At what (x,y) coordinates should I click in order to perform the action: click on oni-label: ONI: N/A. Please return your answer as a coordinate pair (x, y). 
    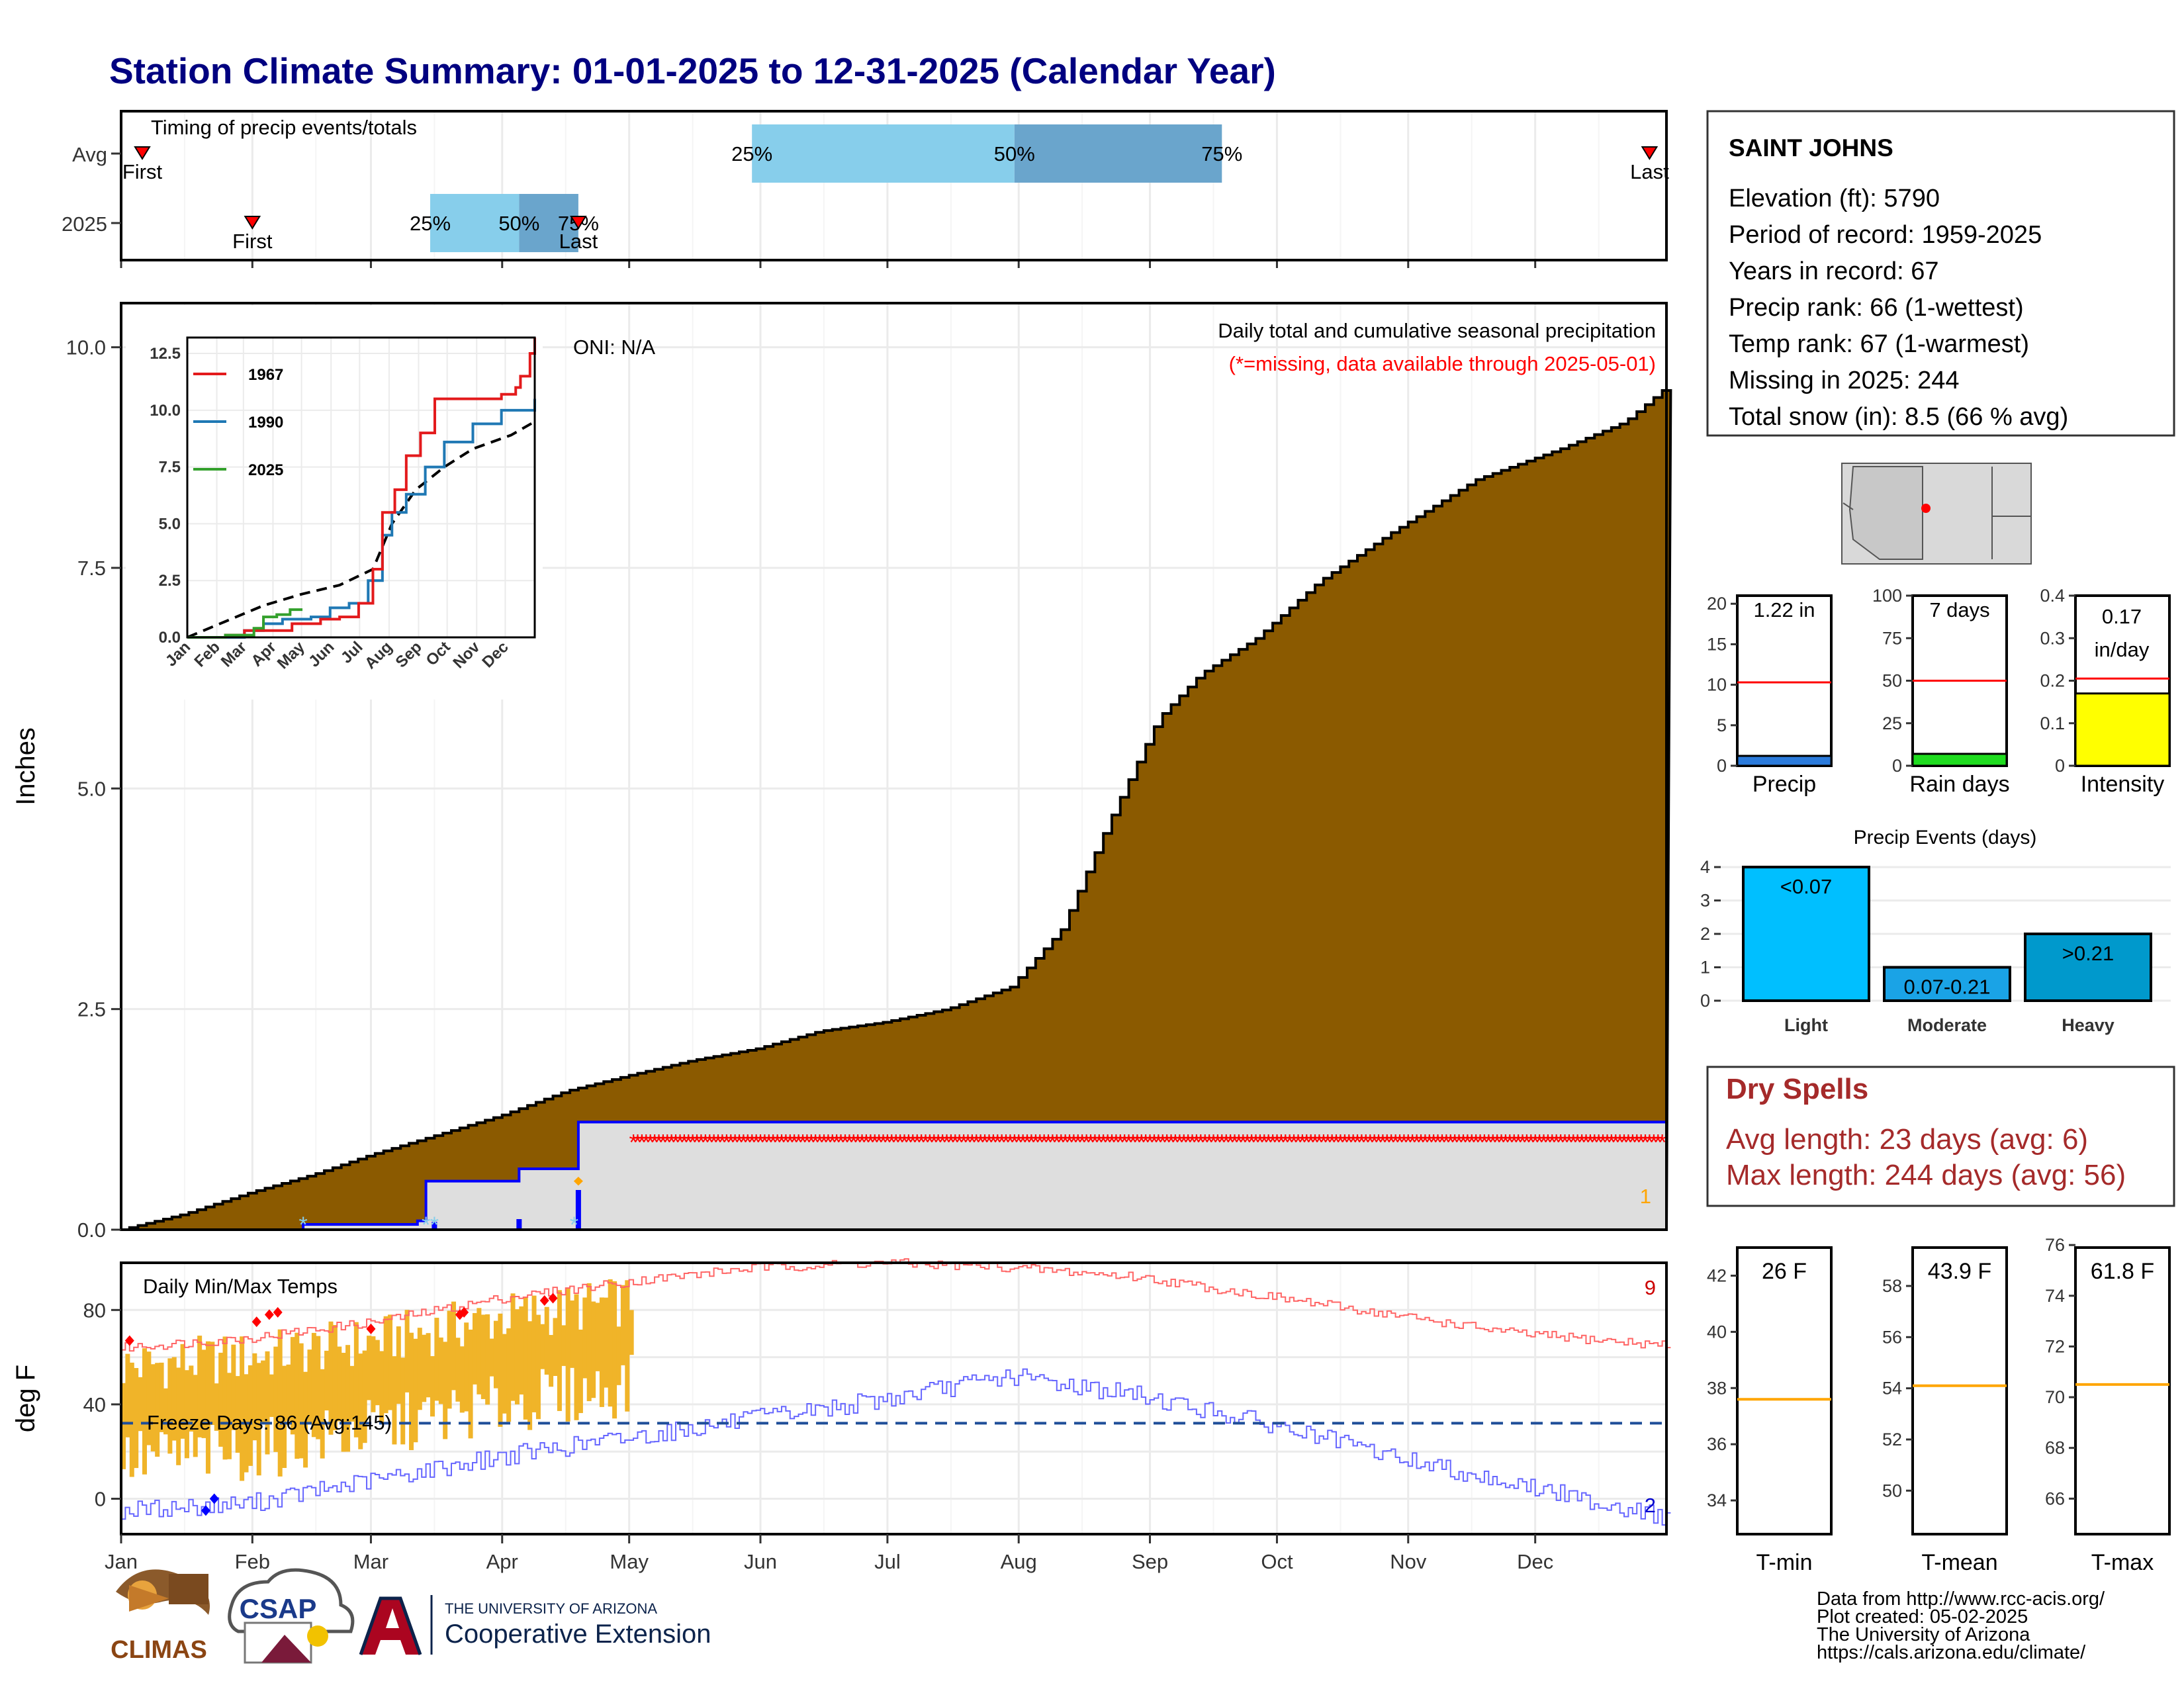
    Looking at the image, I should click on (614, 347).